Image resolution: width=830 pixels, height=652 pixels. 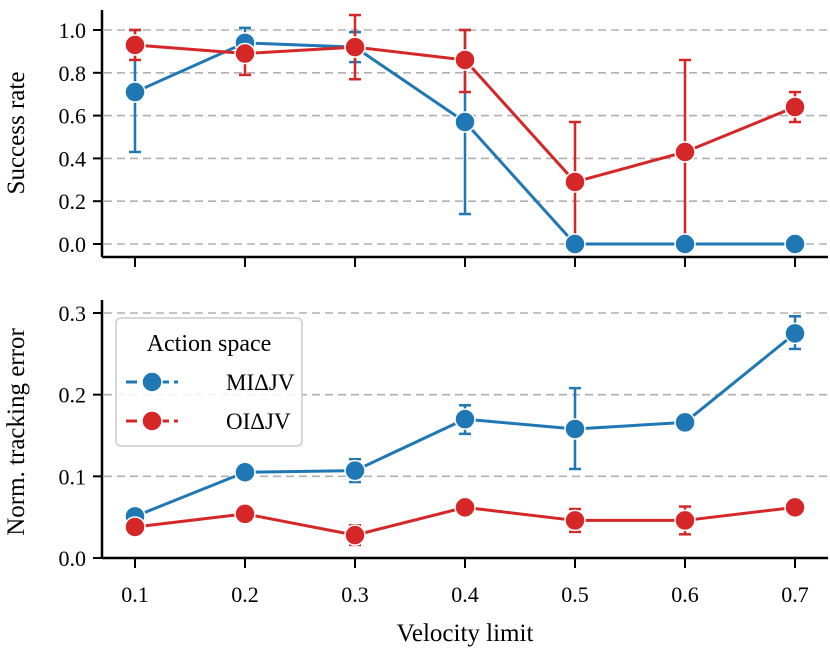 What do you see at coordinates (465, 262) in the screenshot?
I see `success-rate-x-ticks` at bounding box center [465, 262].